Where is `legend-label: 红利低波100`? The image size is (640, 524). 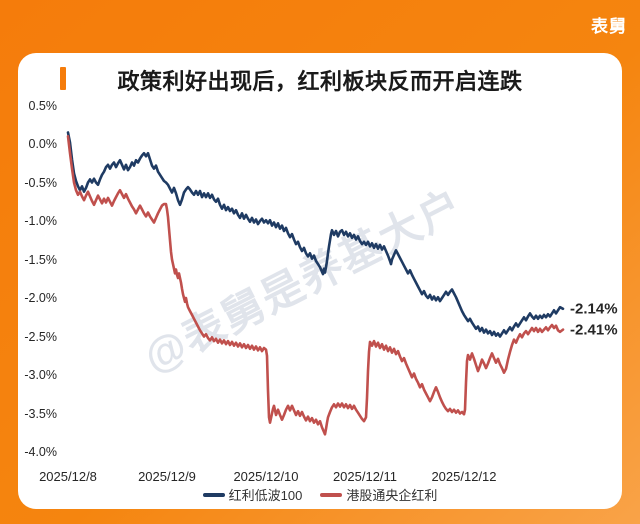 legend-label: 红利低波100 is located at coordinates (265, 495).